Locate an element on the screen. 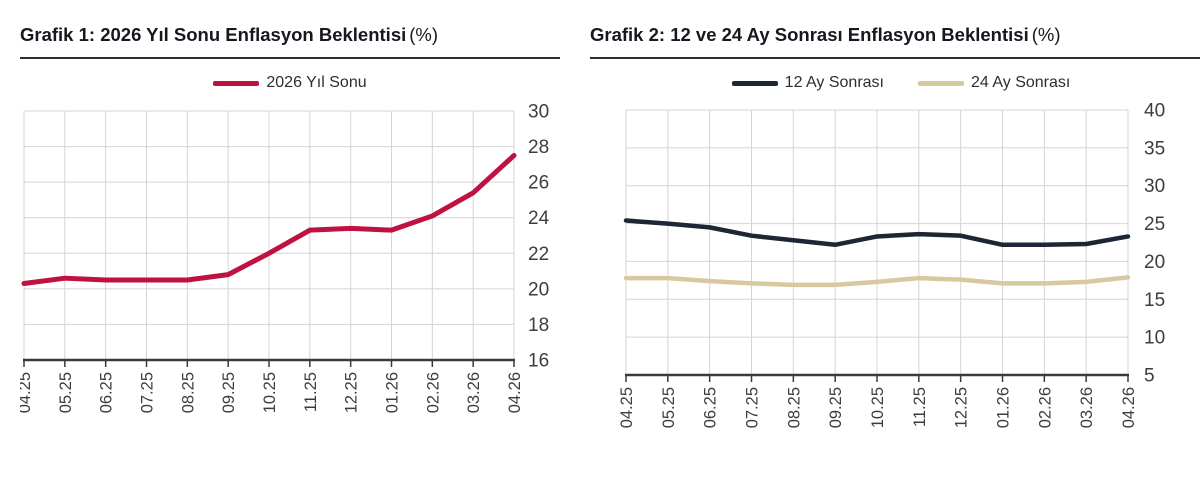  y-axis-label: 28 is located at coordinates (538, 147).